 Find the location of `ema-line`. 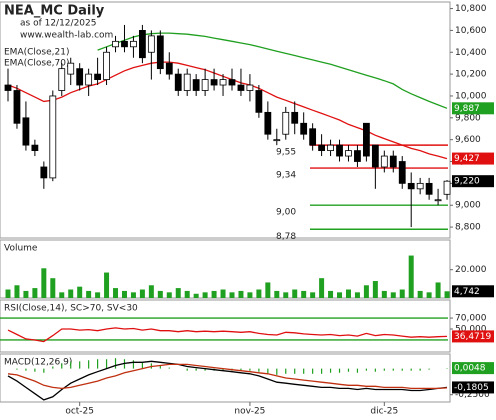

ema-line is located at coordinates (272, 70).